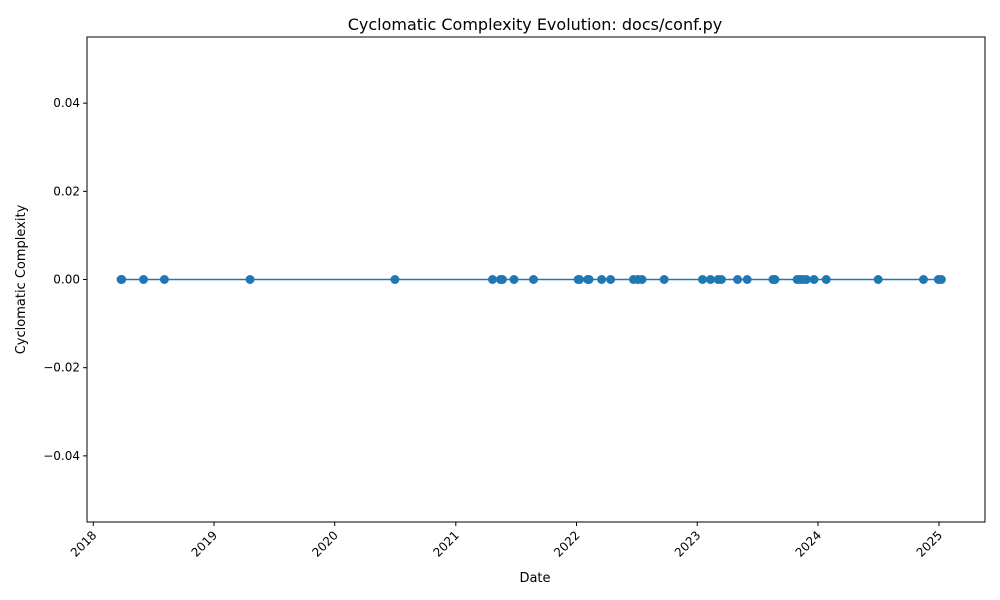 This screenshot has width=1000, height=600. I want to click on y-tick-label: −0.02, so click(61, 368).